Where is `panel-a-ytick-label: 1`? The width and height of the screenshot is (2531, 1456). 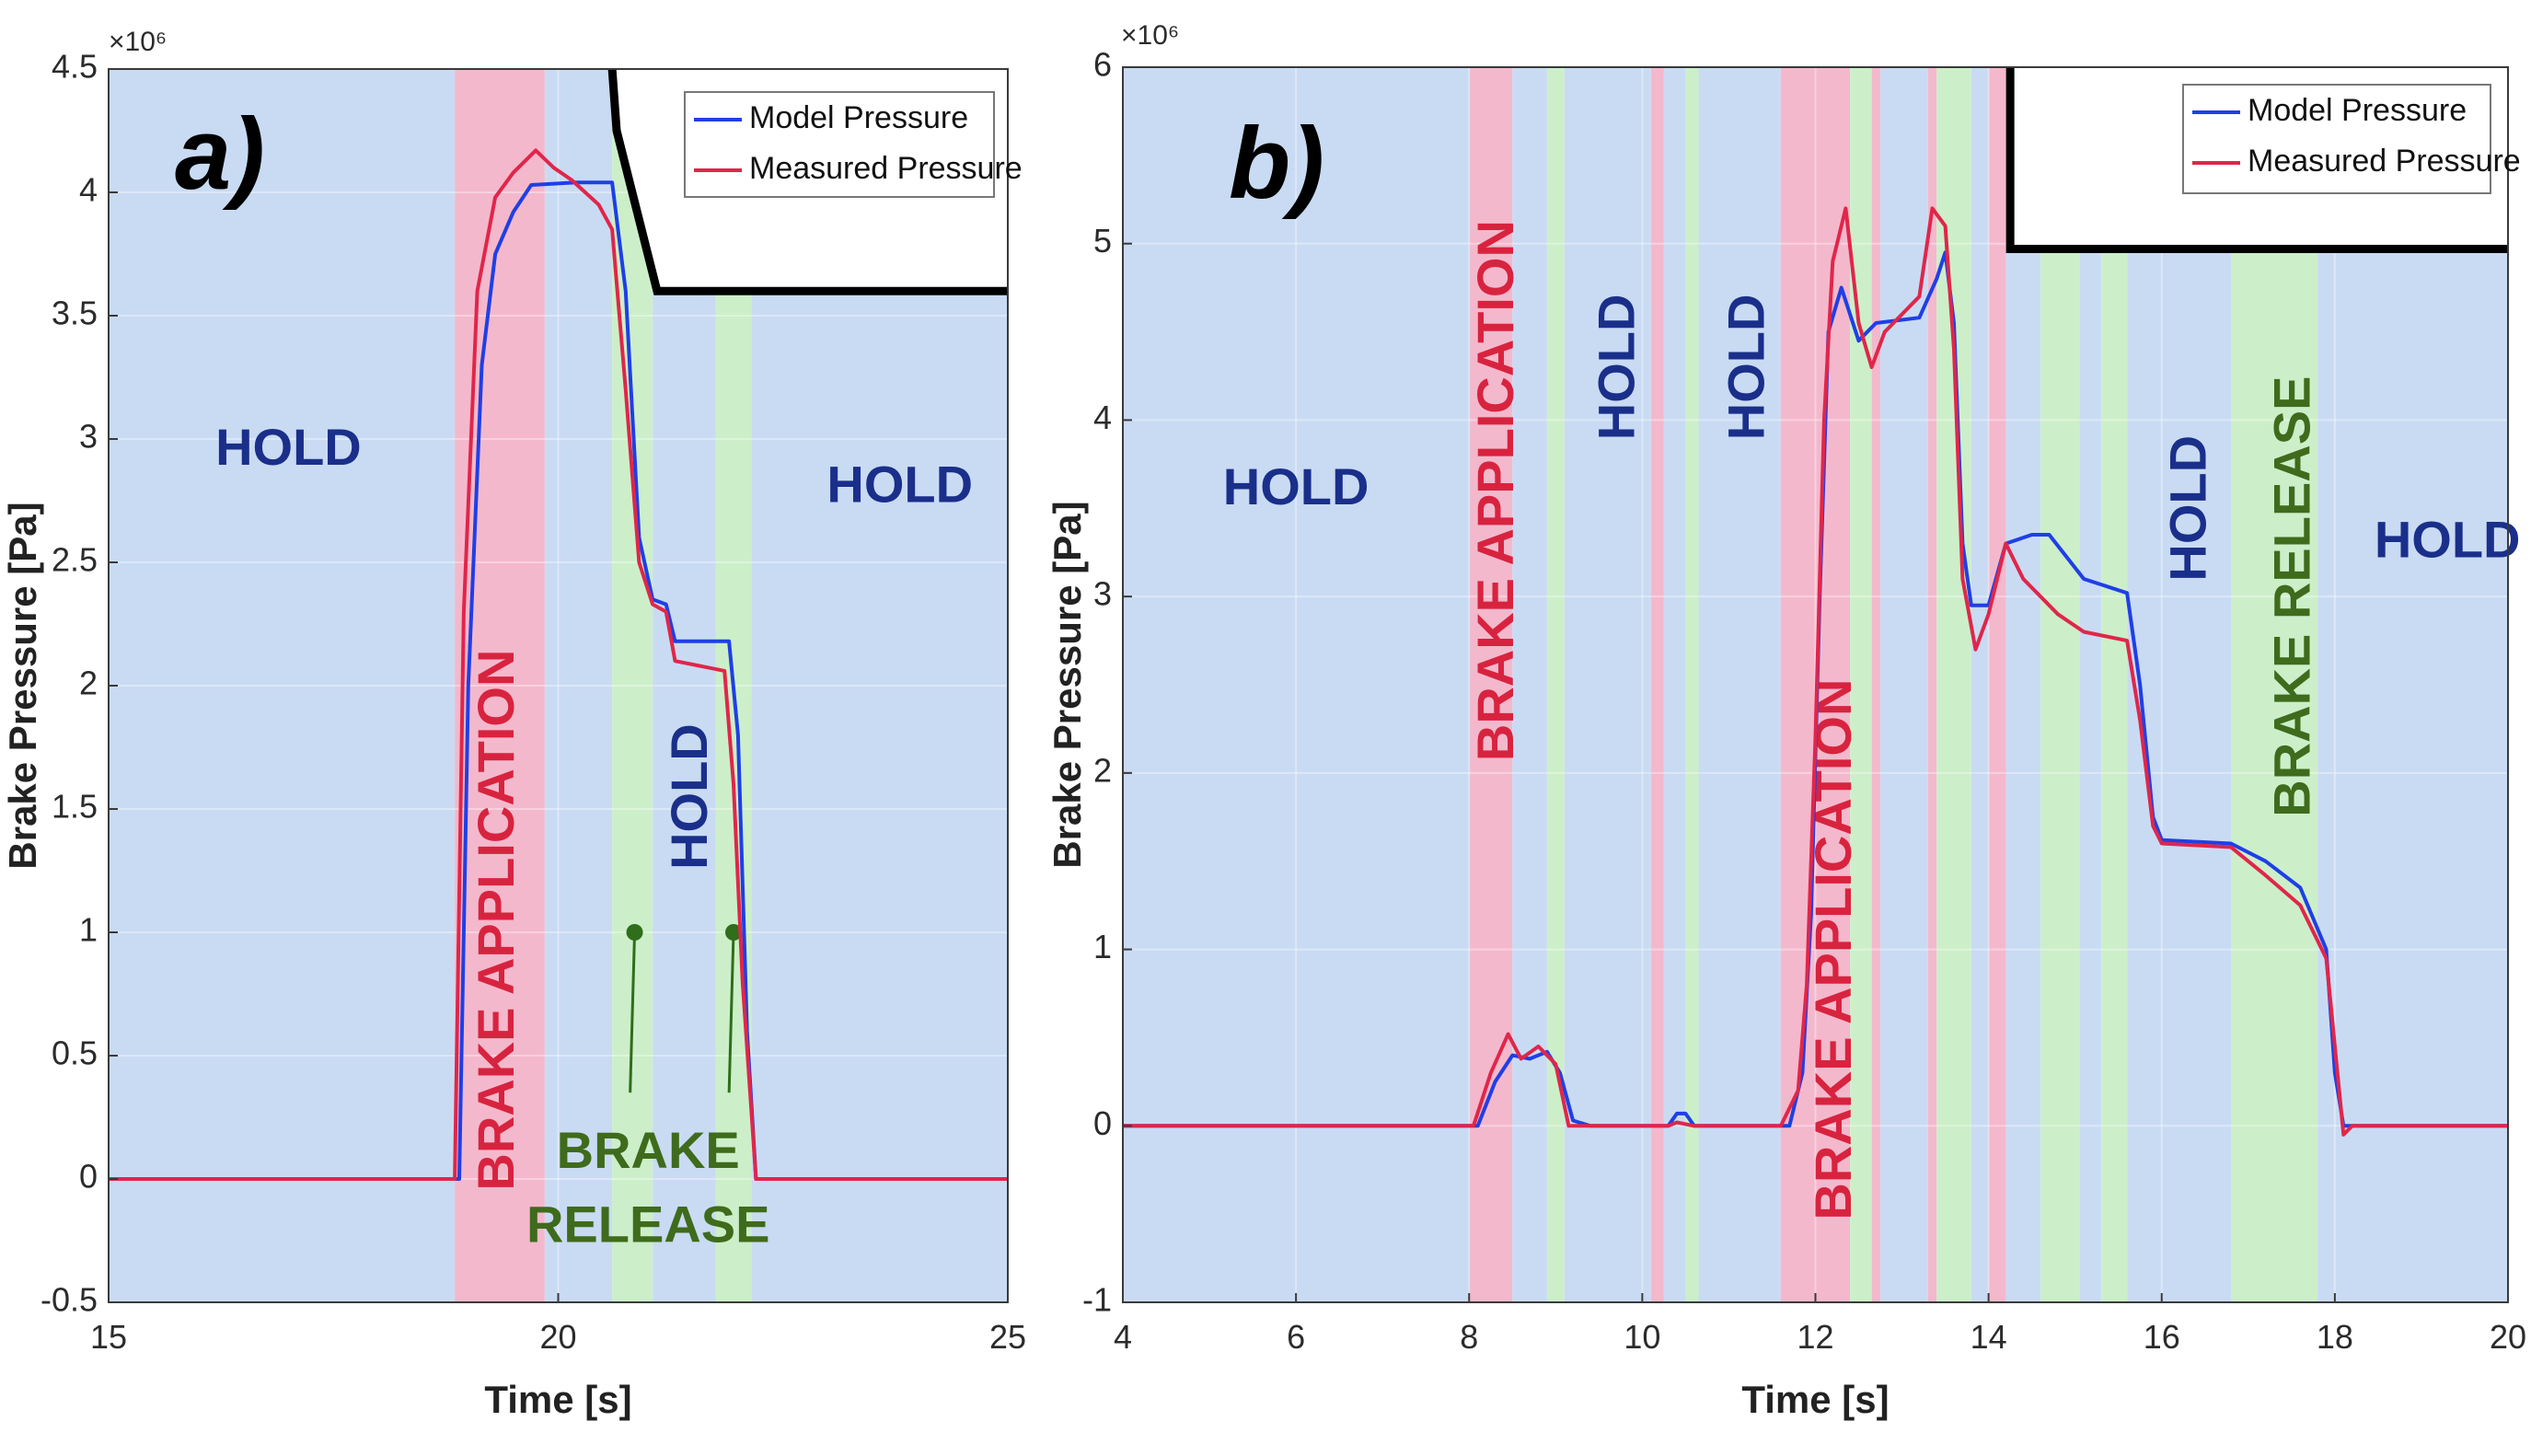
panel-a-ytick-label: 1 is located at coordinates (89, 930).